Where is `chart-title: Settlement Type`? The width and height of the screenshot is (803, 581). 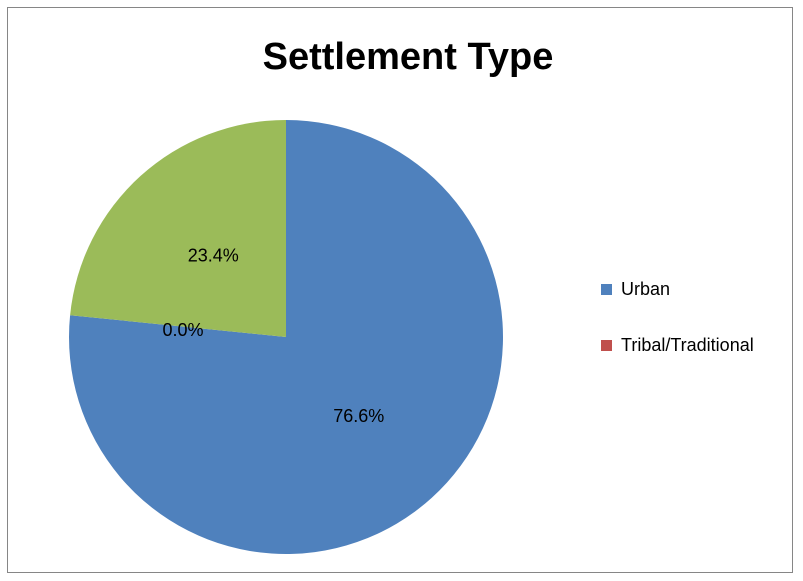
chart-title: Settlement Type is located at coordinates (408, 57).